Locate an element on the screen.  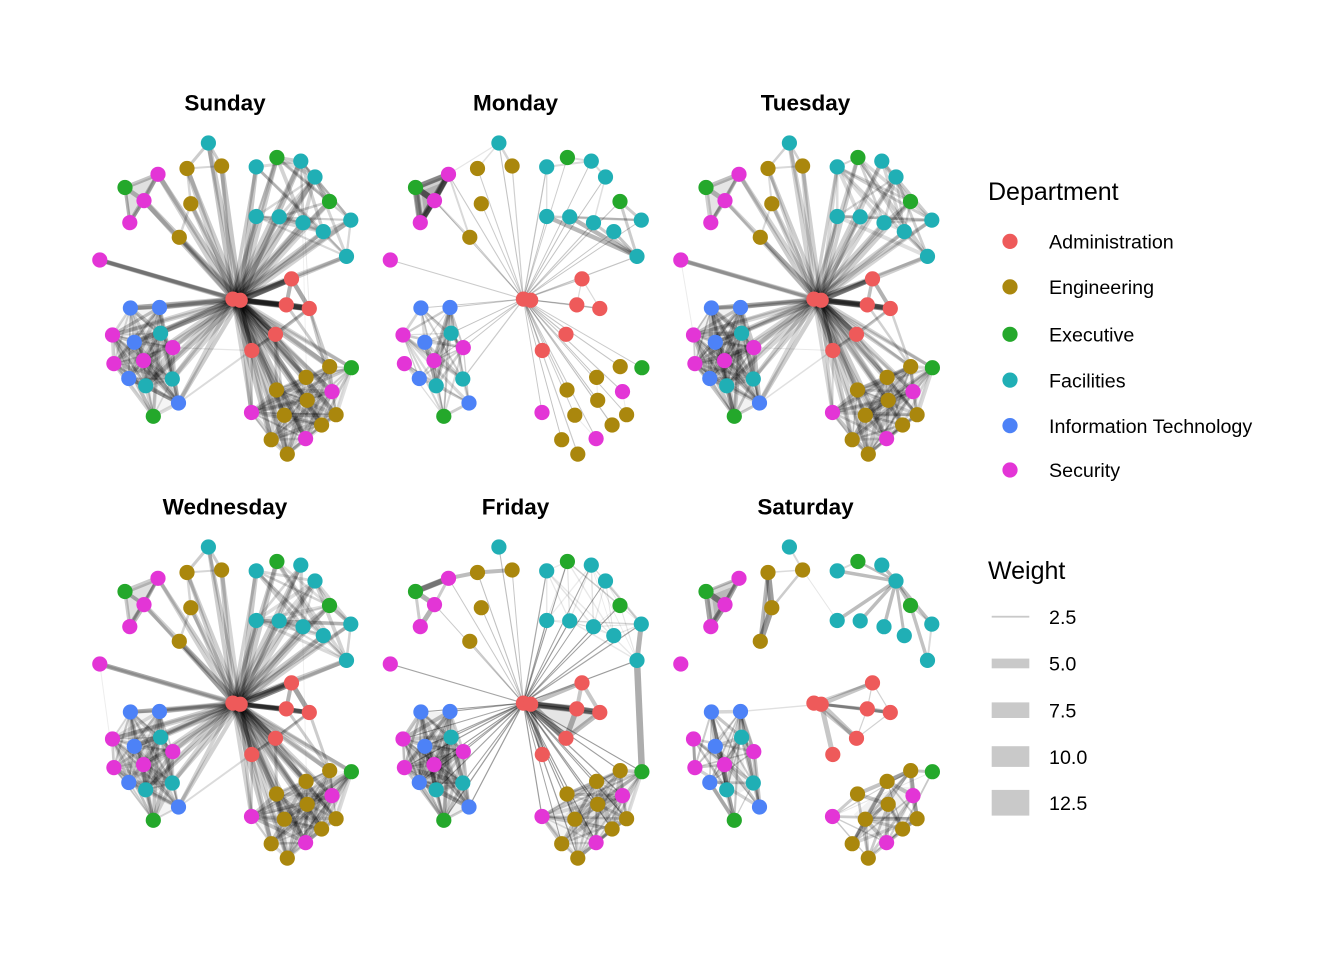
svg-text: 12.5 is located at coordinates (1068, 804).